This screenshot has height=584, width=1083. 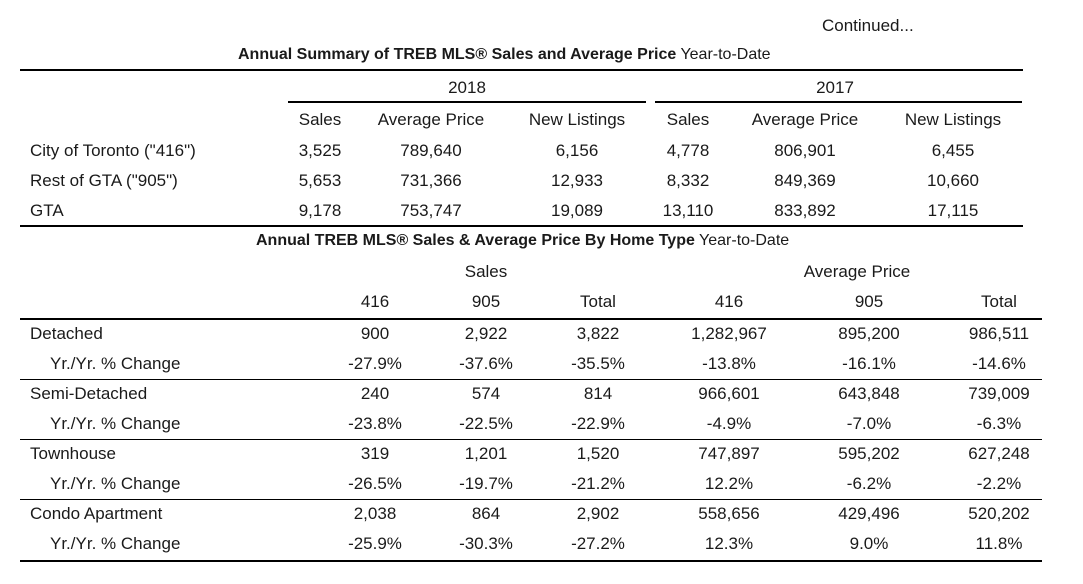 I want to click on hometype-cell: 240, so click(x=375, y=393).